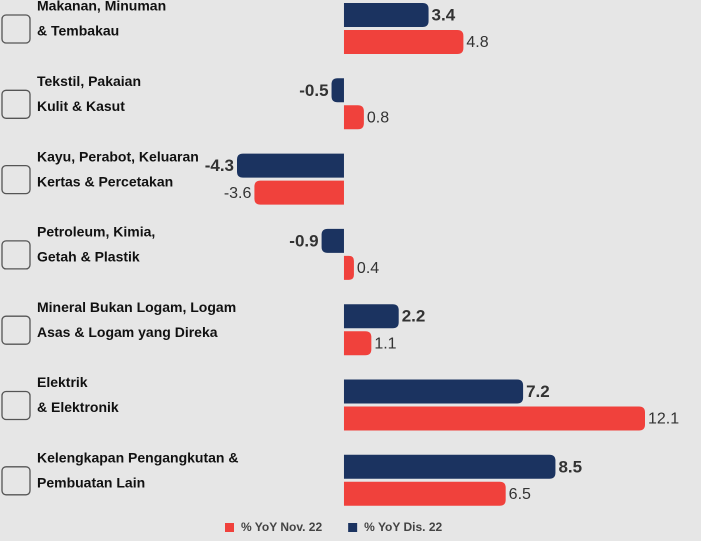  I want to click on value-label: 1.1, so click(385, 343).